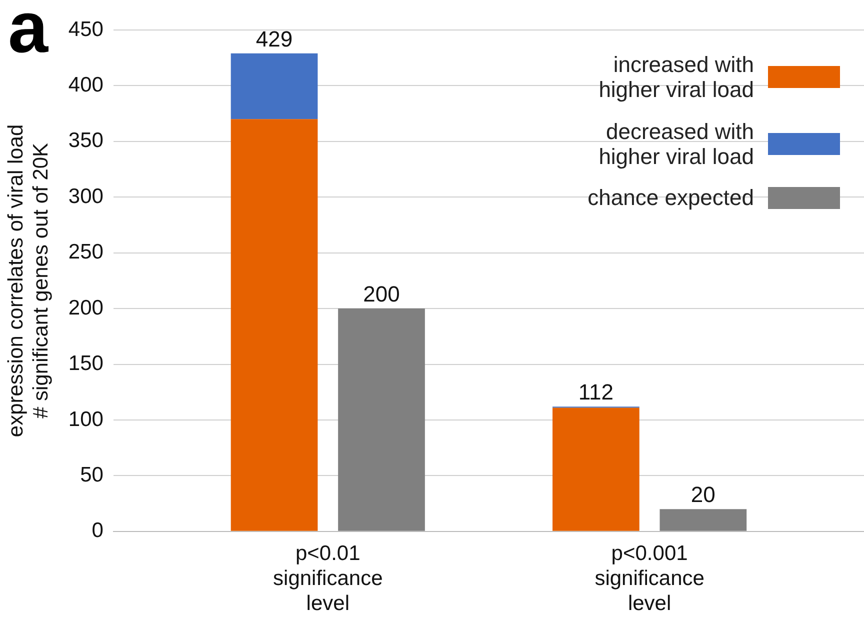 The width and height of the screenshot is (864, 627). Describe the element at coordinates (676, 144) in the screenshot. I see `legend-label: decreased with higher viral load` at that location.